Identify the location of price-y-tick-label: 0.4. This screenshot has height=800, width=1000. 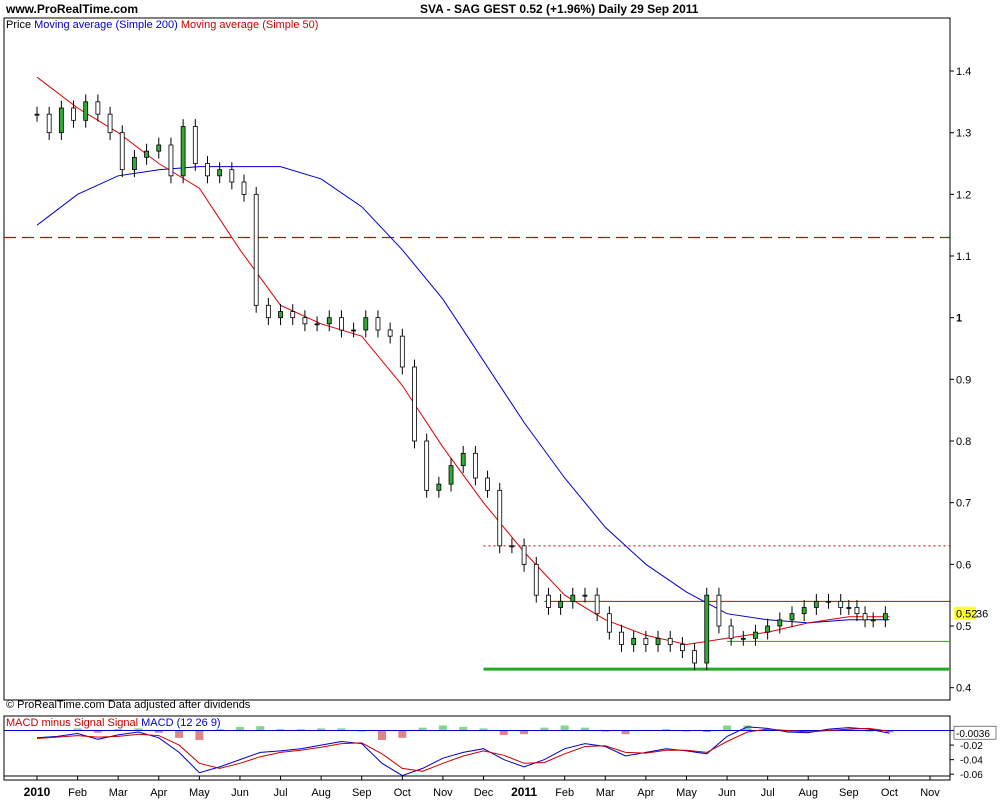
(963, 689).